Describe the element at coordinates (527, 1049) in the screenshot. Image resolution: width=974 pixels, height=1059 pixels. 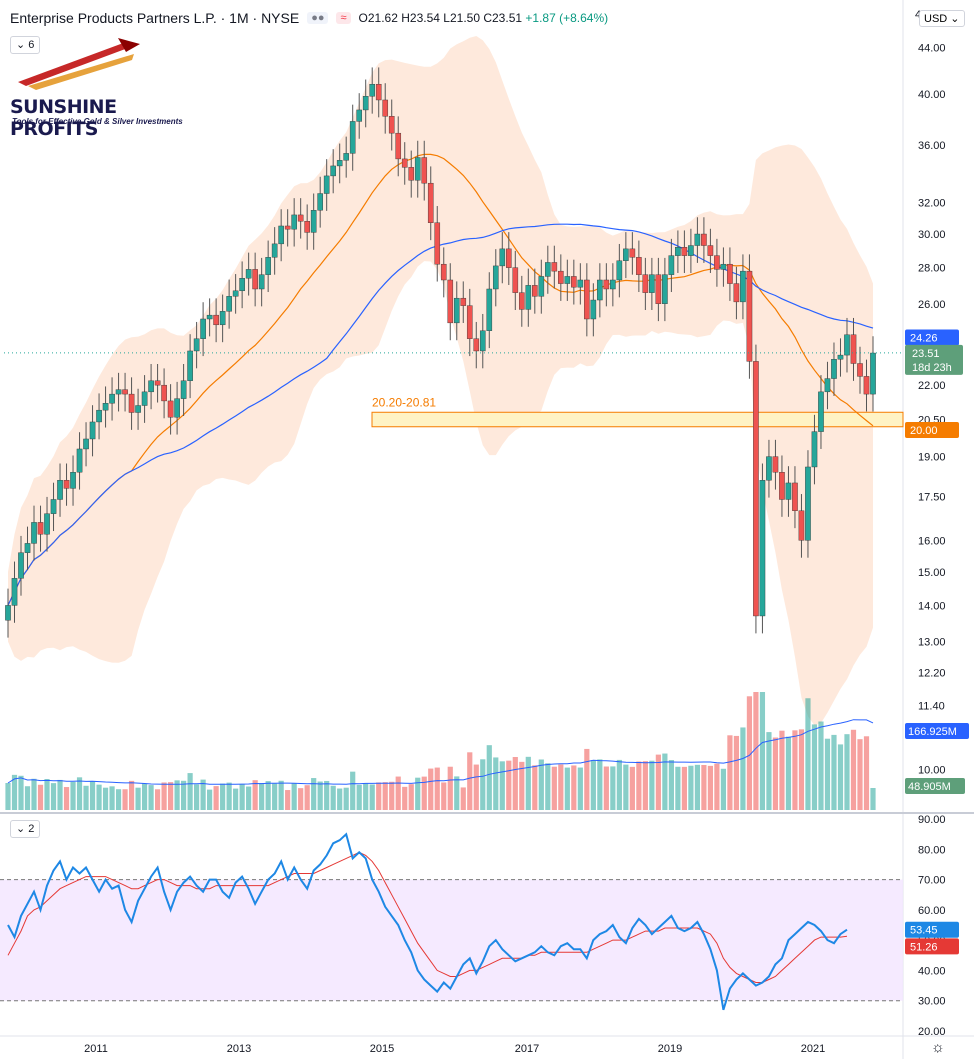
I see `time-tick-label: 2017` at that location.